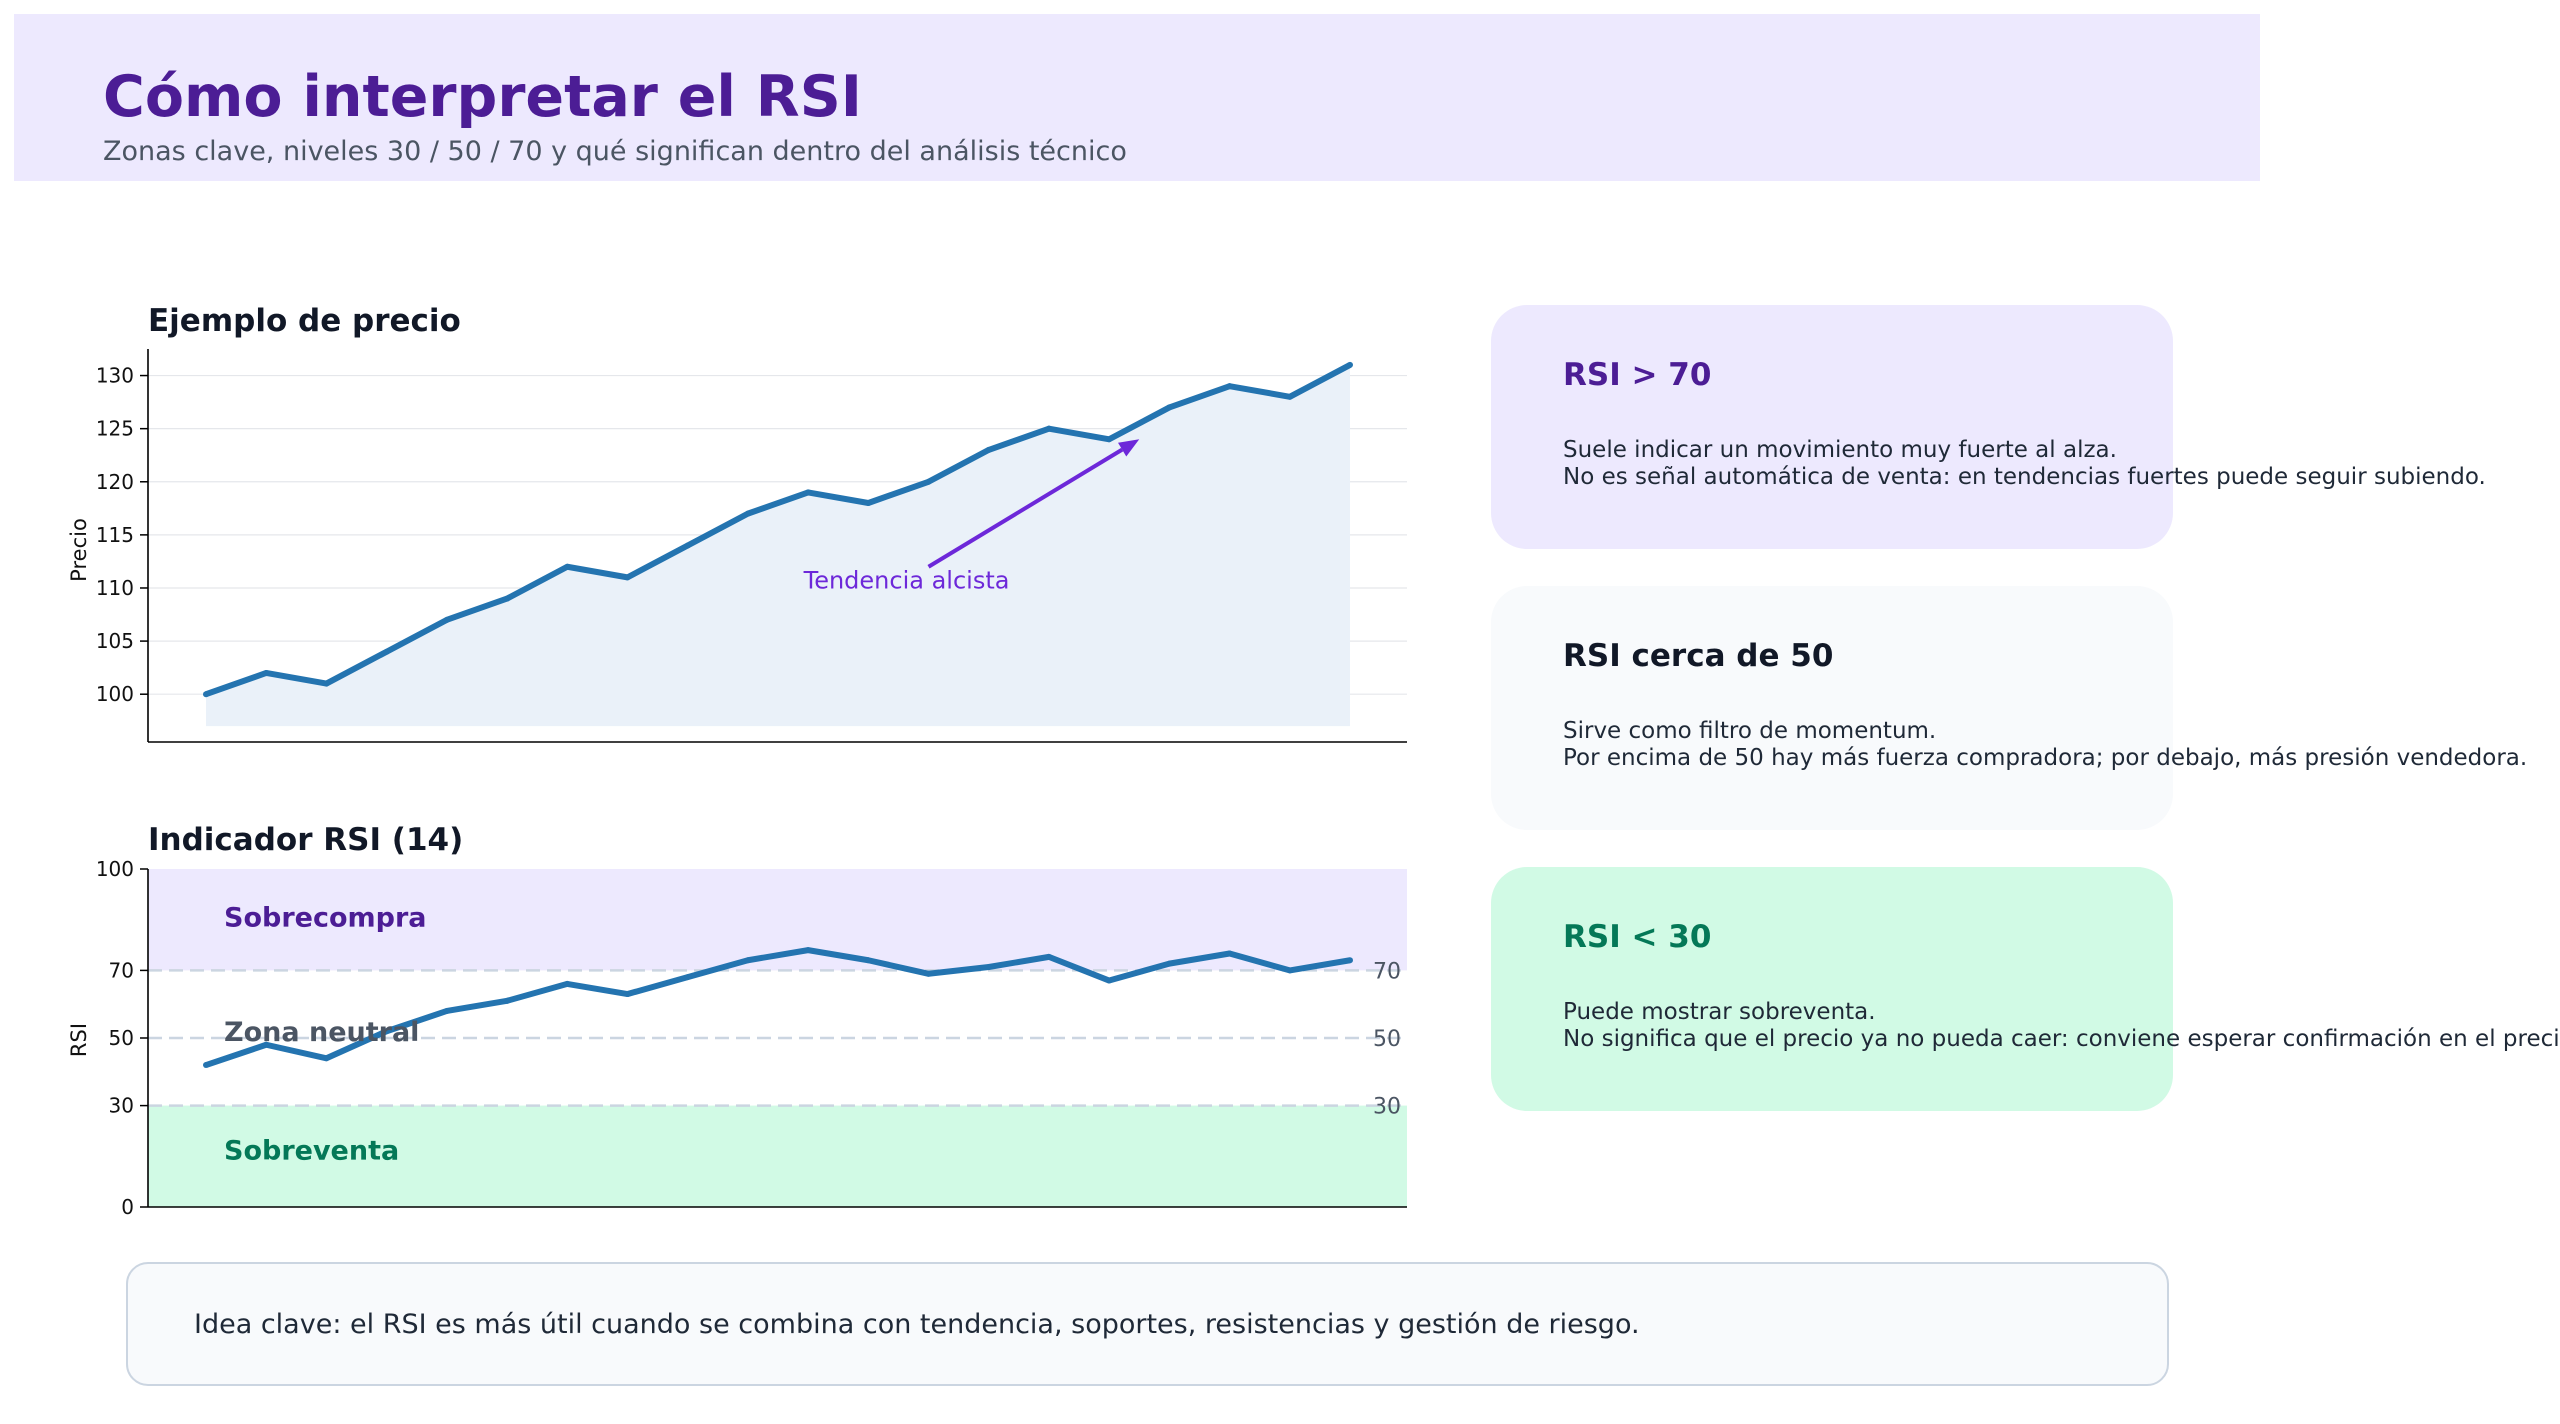 This screenshot has width=2560, height=1424. I want to click on price-points, so click(778, 529).